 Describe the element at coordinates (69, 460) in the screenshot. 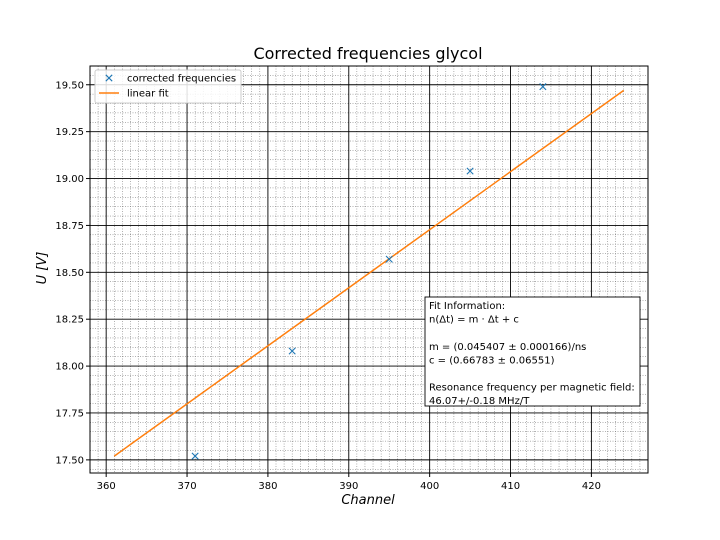

I see `y-tick-label: 17.50` at that location.